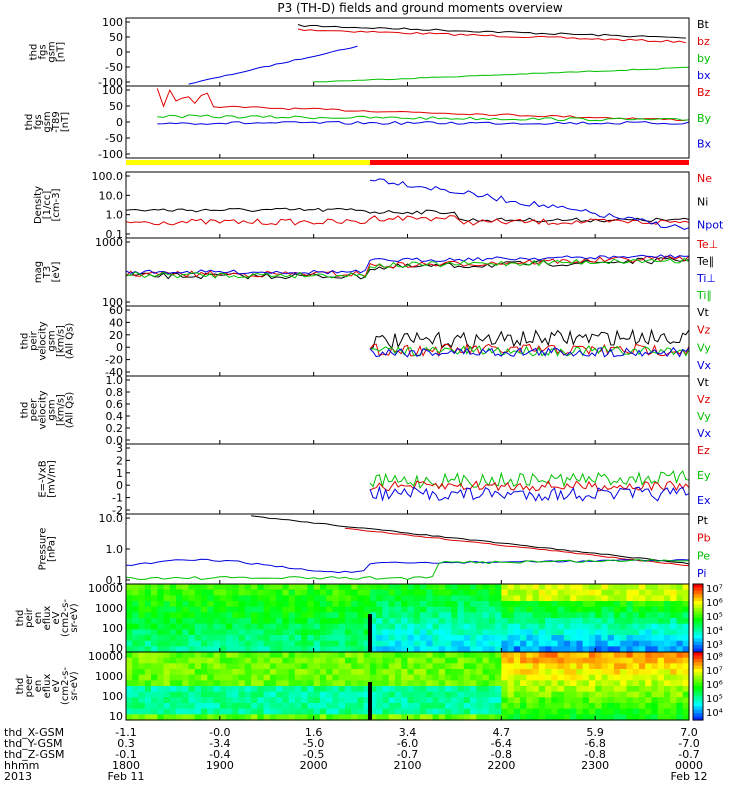 The height and width of the screenshot is (800, 750). I want to click on colorbar-frame, so click(698, 686).